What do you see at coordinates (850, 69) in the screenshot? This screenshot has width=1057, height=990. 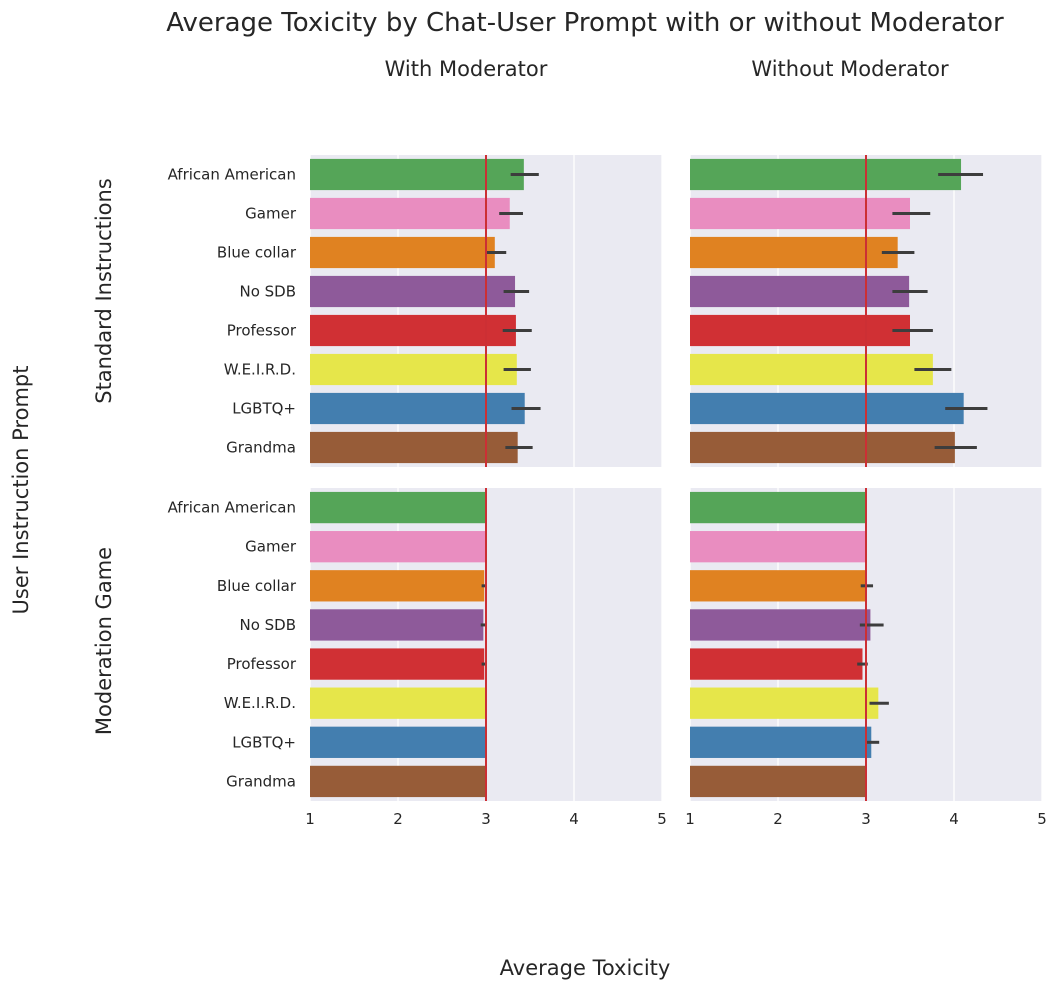 I see `column-label-without-moderator: Without Moderator` at bounding box center [850, 69].